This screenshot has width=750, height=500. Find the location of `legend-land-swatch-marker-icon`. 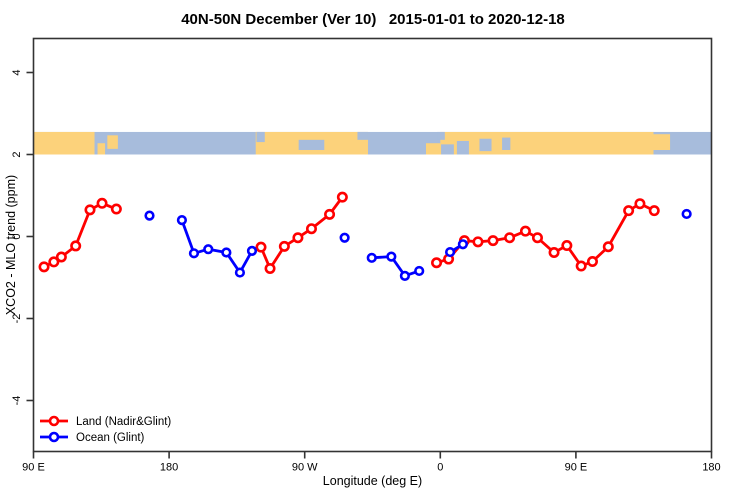

legend-land-swatch-marker-icon is located at coordinates (54, 421).